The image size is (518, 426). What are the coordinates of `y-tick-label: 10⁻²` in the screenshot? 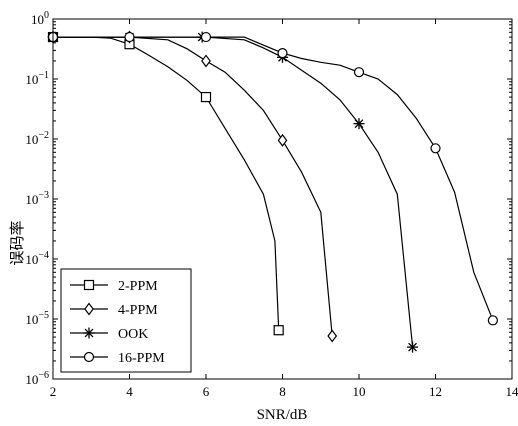 It's located at (37, 138).